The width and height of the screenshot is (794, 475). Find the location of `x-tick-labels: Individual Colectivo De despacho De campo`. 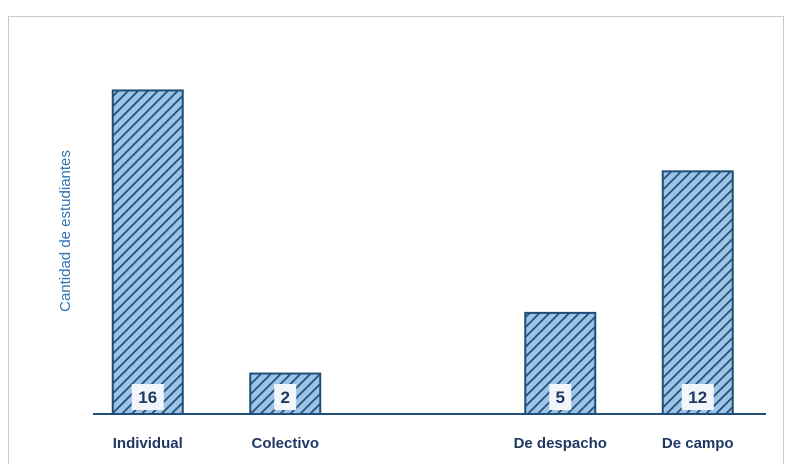

x-tick-labels: Individual Colectivo De despacho De campo is located at coordinates (423, 443).